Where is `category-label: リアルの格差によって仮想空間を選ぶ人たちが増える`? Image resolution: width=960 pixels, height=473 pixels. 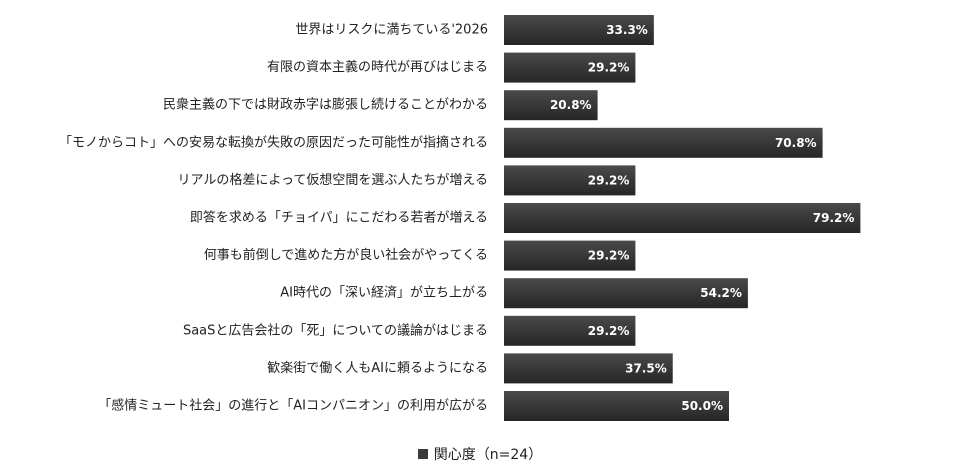
category-label: リアルの格差によって仮想空間を選ぶ人たちが増える is located at coordinates (333, 180).